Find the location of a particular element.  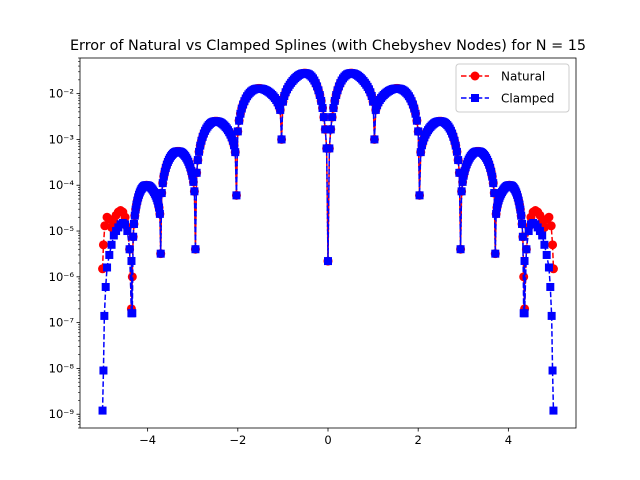

y-tick-label: 10⁻⁷ is located at coordinates (62, 323).